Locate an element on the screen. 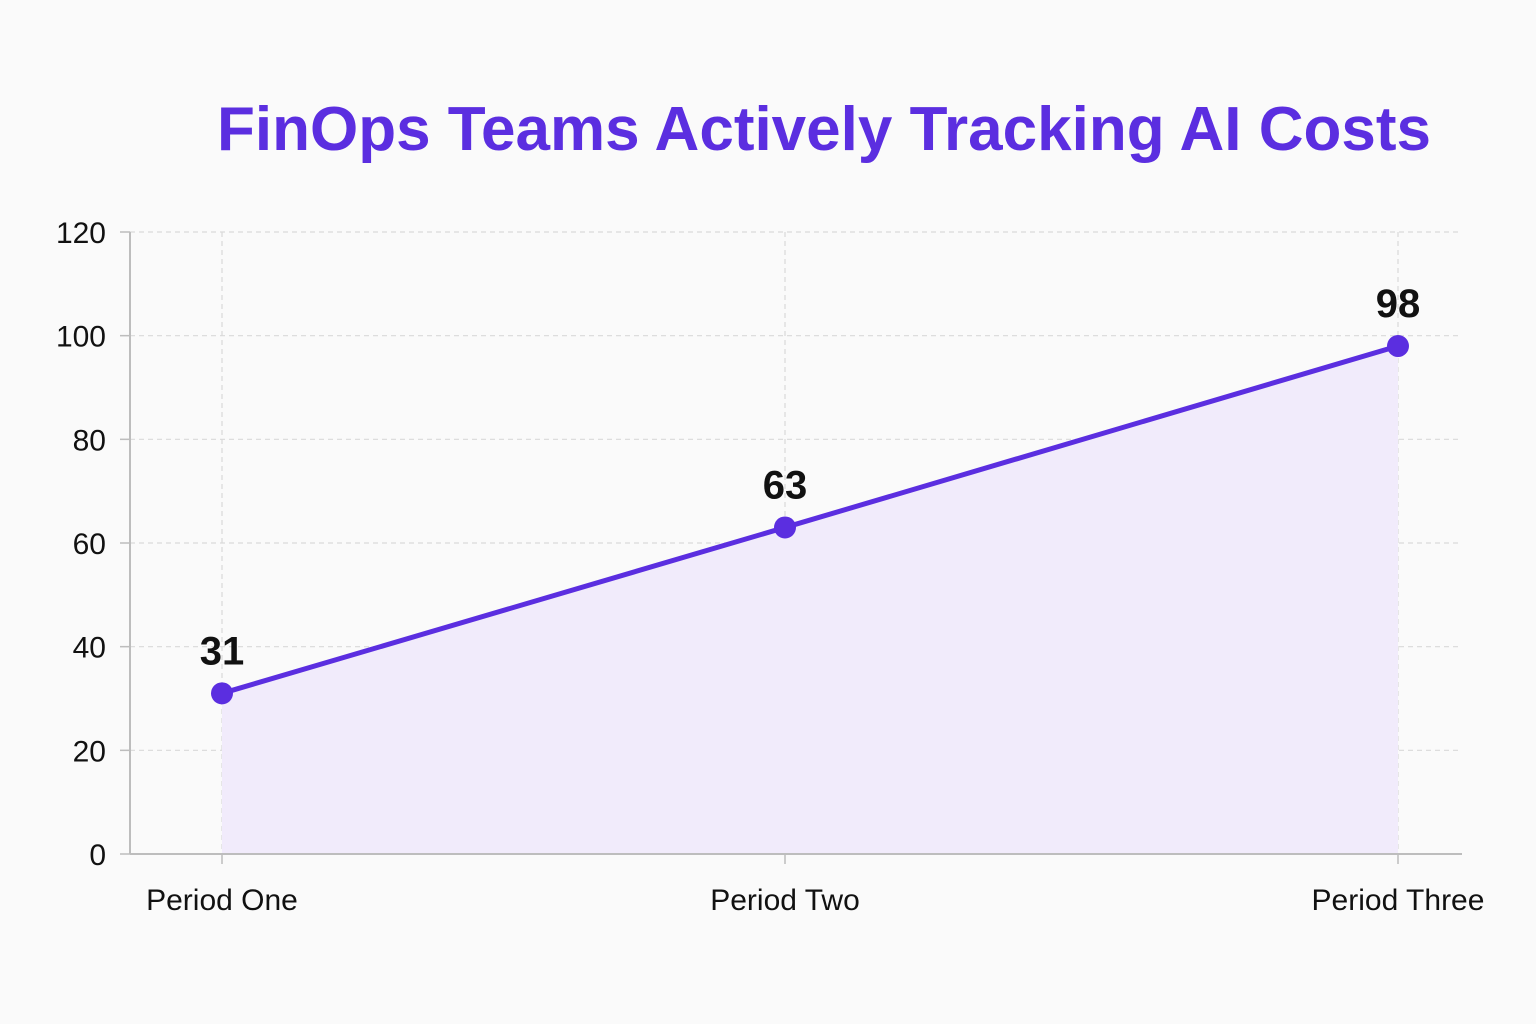 The height and width of the screenshot is (1024, 1536). y-tick-label: 120 is located at coordinates (81, 233).